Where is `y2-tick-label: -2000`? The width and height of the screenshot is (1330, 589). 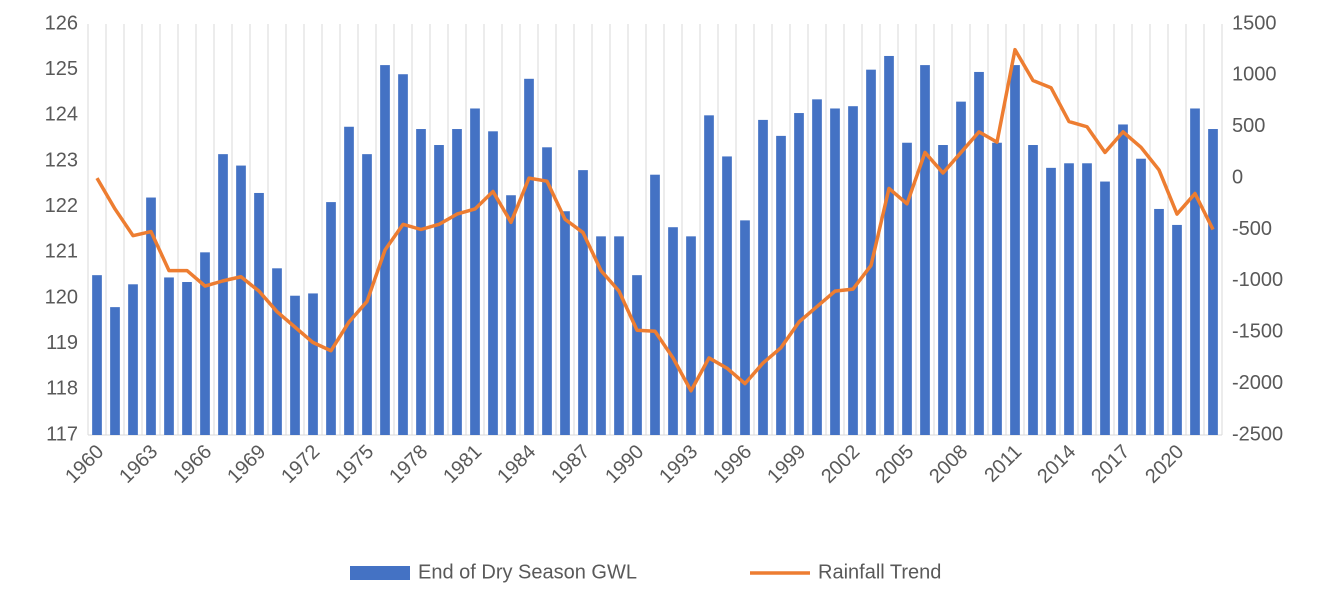 y2-tick-label: -2000 is located at coordinates (1257, 383).